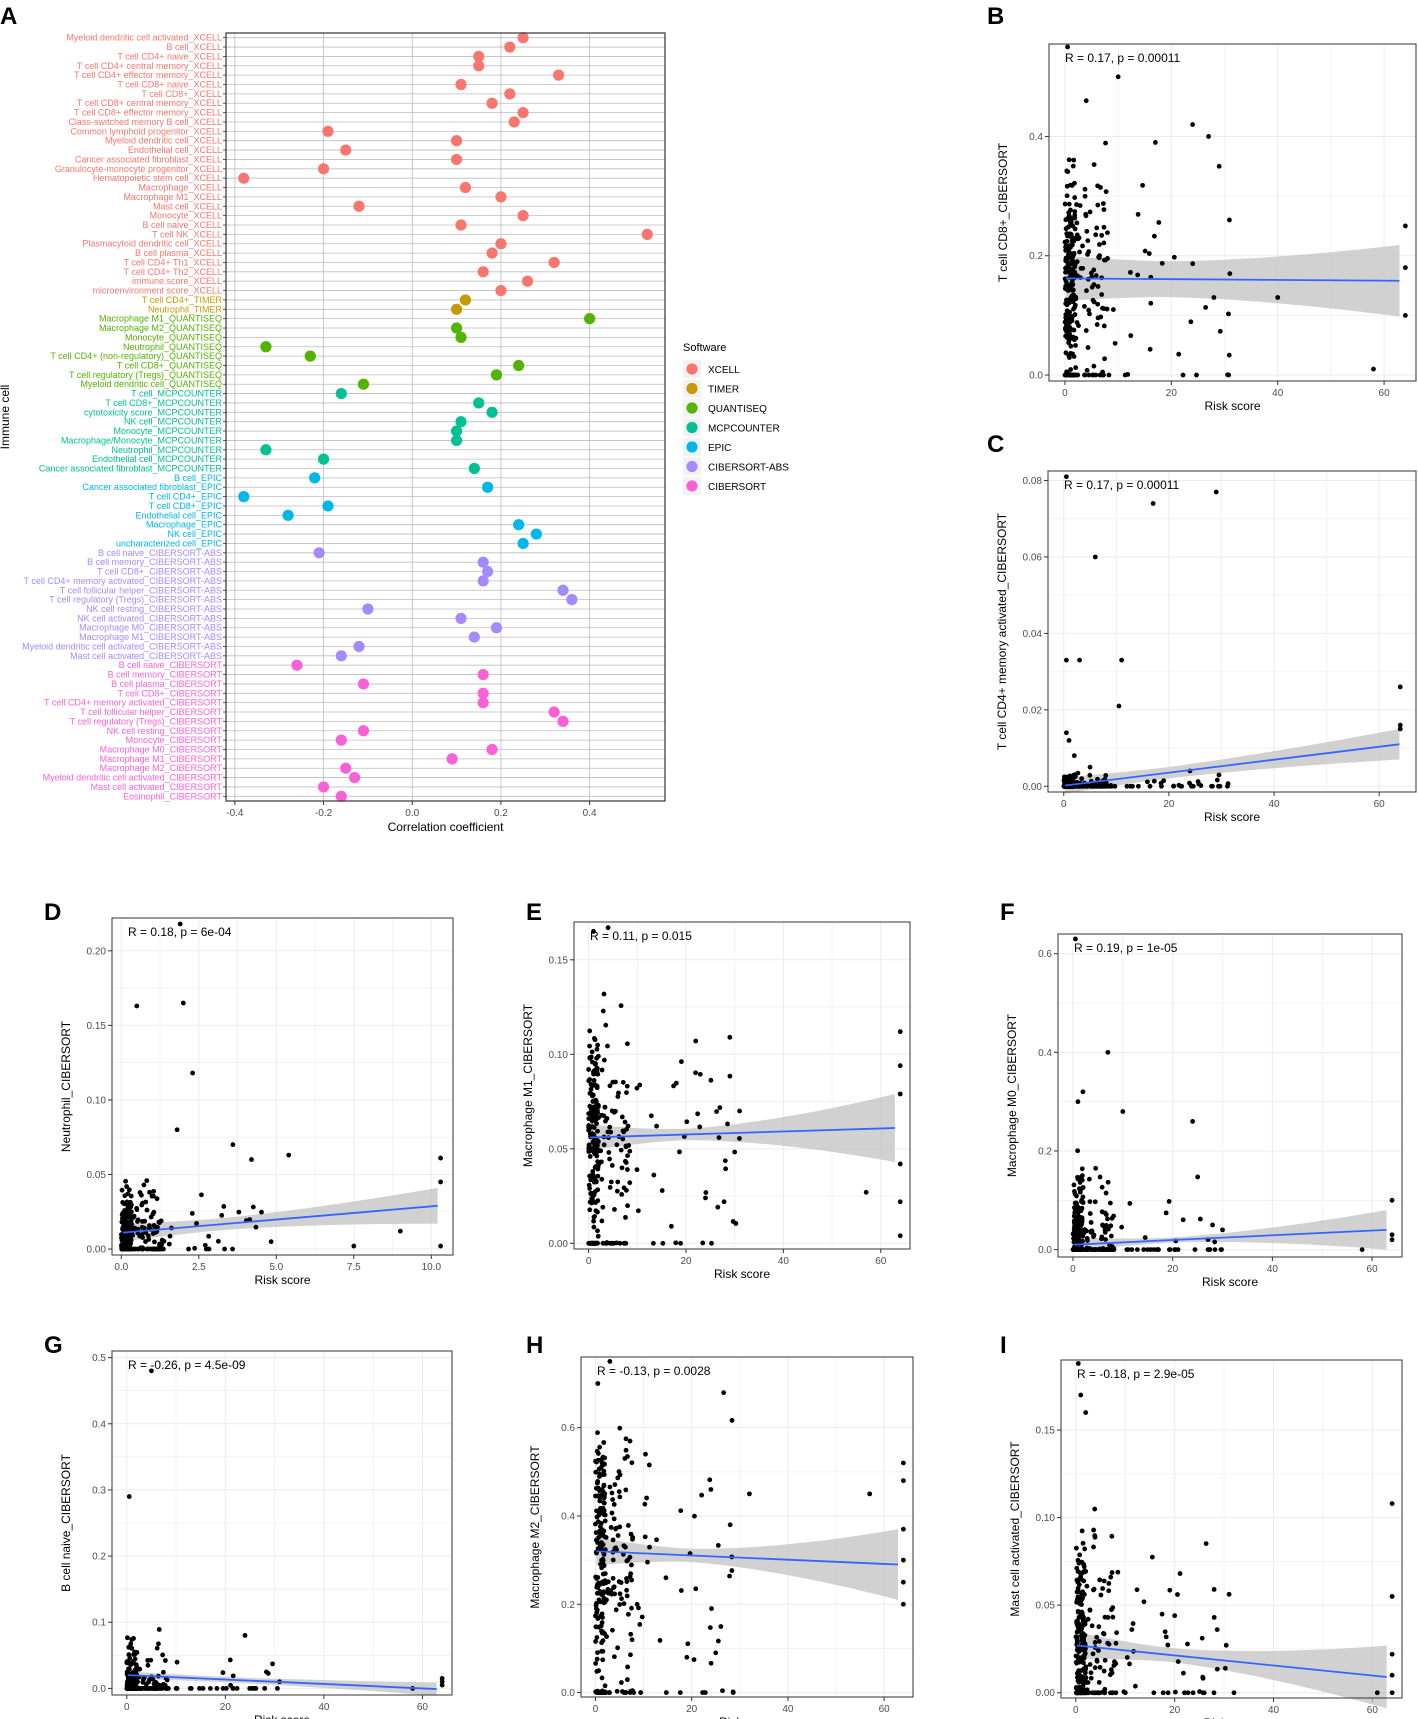  Describe the element at coordinates (1033, 787) in the screenshot. I see `y-tick-label: 0.00` at that location.